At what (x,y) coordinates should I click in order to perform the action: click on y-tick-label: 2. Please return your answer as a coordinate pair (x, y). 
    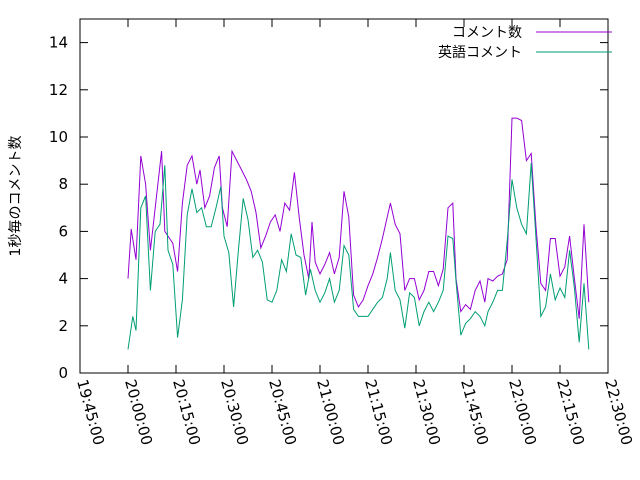
    Looking at the image, I should click on (63, 326).